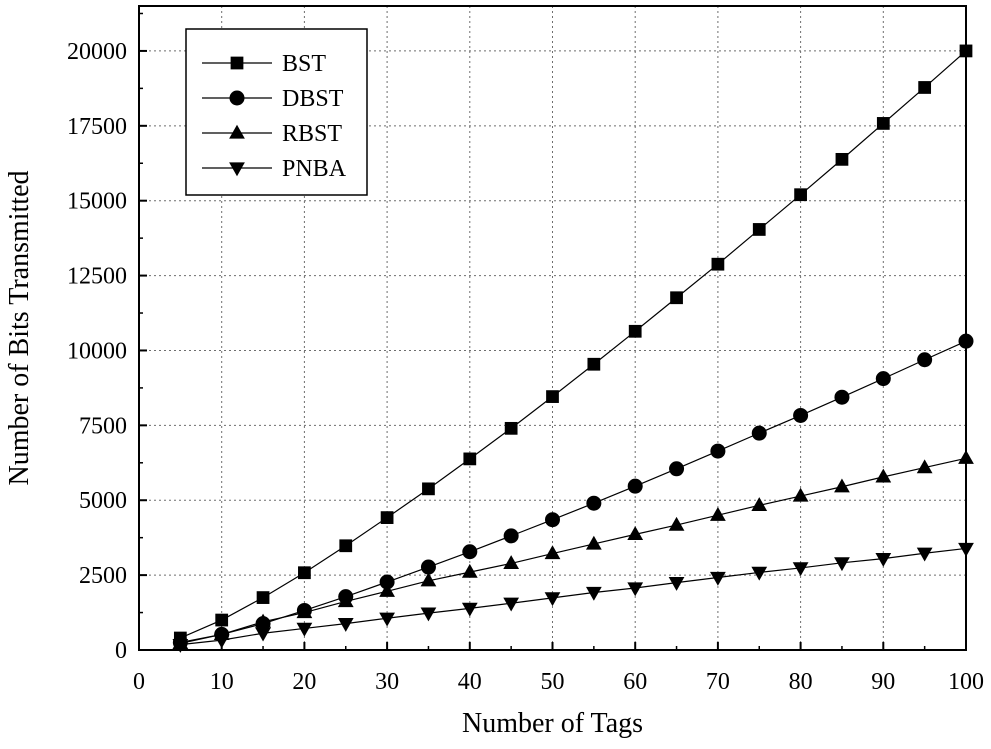 The image size is (991, 749). What do you see at coordinates (801, 682) in the screenshot?
I see `x-tick-label: 80` at bounding box center [801, 682].